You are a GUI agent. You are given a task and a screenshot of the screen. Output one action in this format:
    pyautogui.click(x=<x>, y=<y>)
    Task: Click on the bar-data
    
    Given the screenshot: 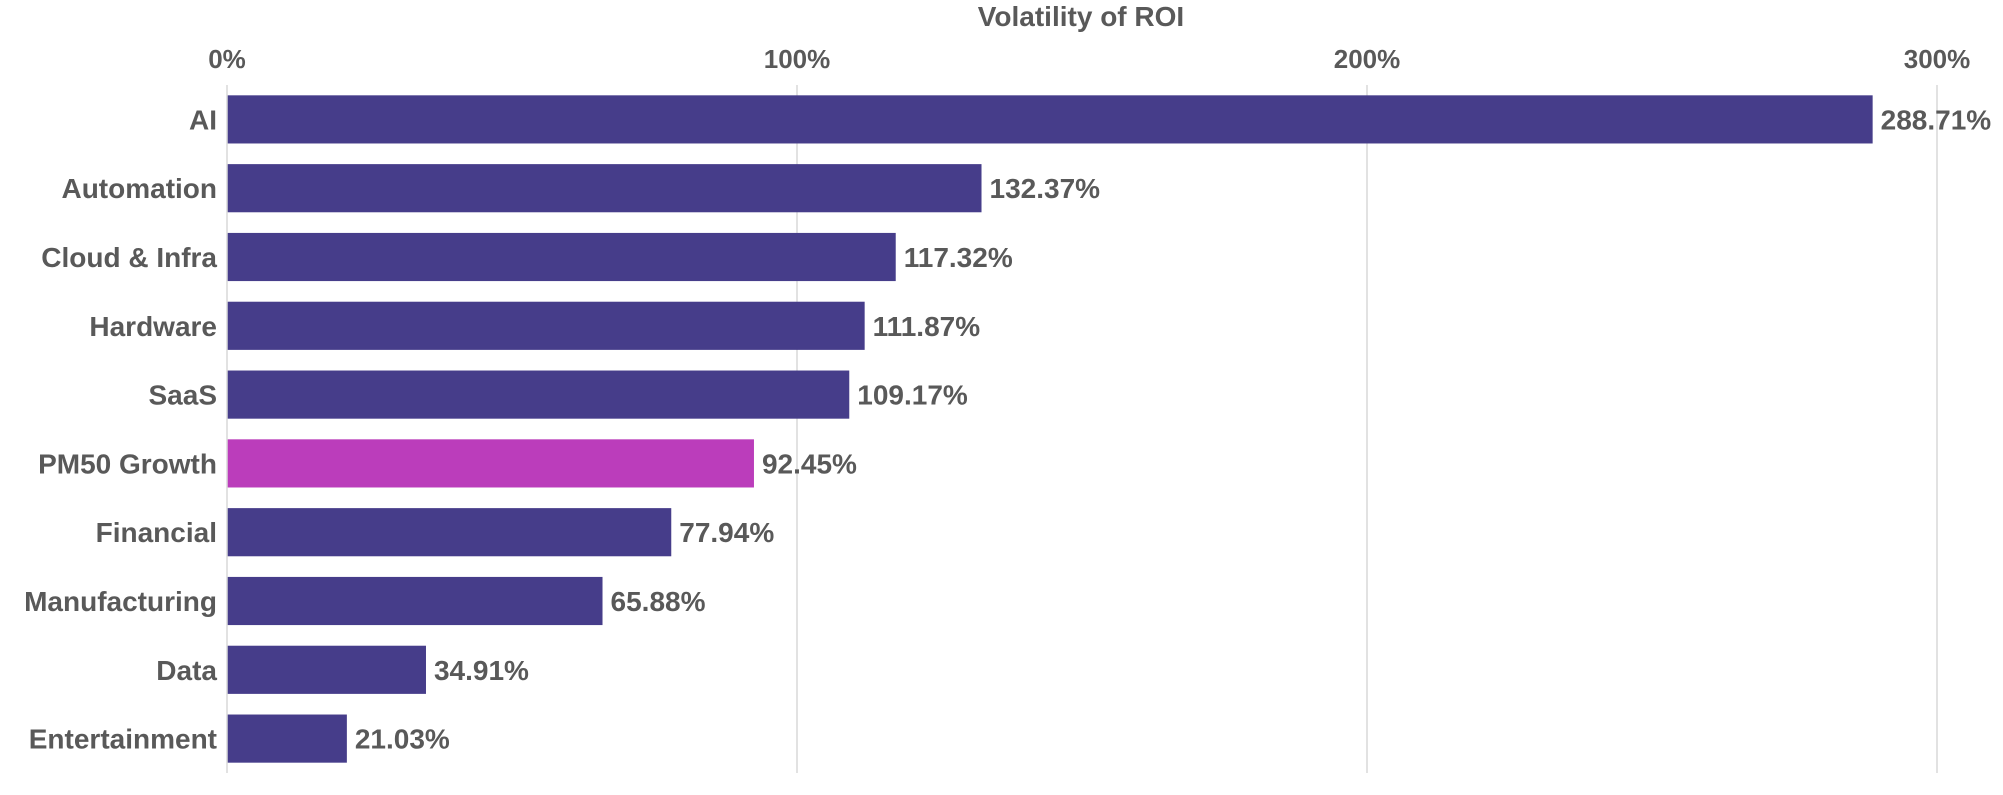 What is the action you would take?
    pyautogui.click(x=326, y=669)
    